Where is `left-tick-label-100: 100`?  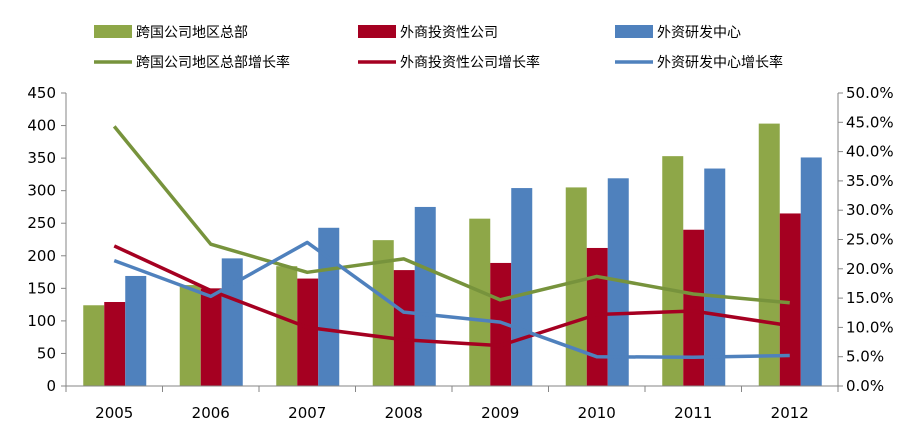
left-tick-label-100: 100 is located at coordinates (41, 321).